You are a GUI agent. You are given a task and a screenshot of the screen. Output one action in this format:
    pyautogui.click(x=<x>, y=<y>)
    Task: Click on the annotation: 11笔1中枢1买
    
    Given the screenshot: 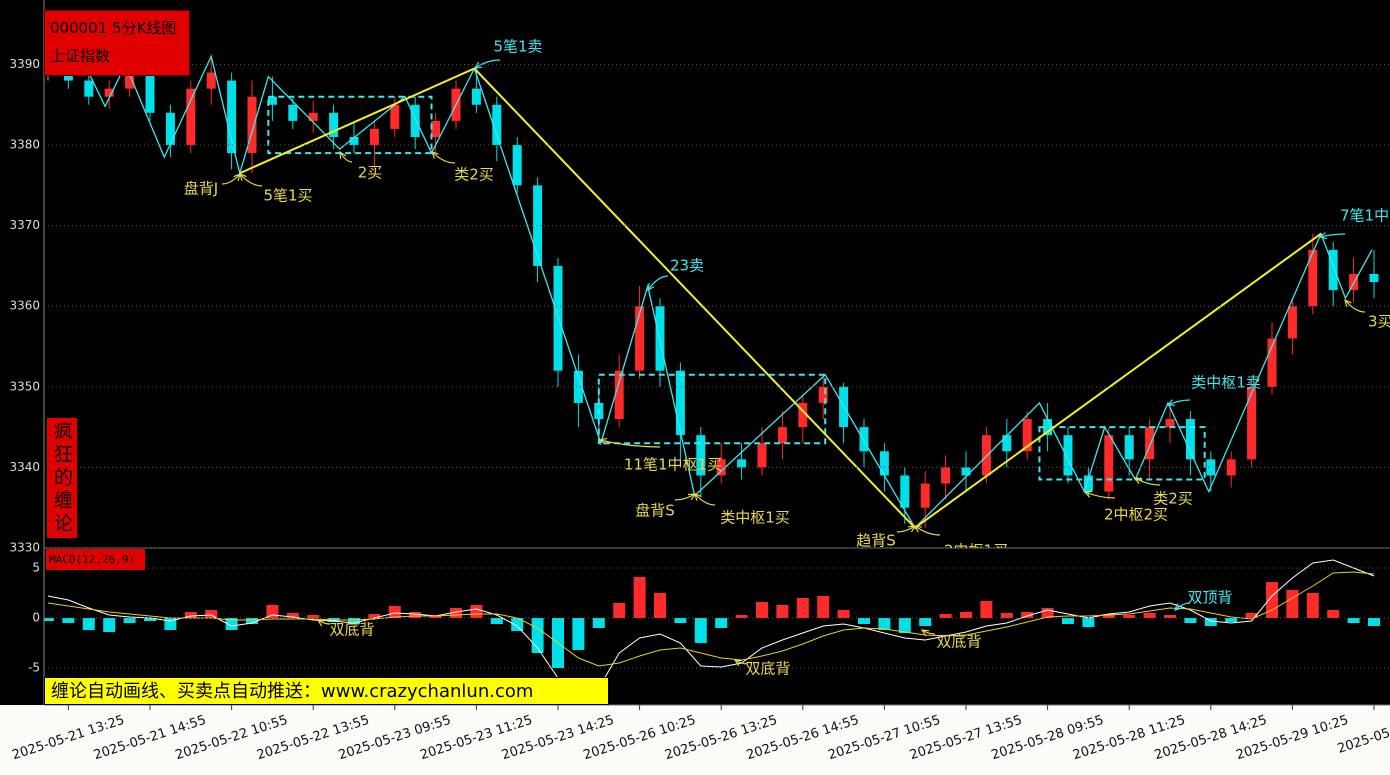 What is the action you would take?
    pyautogui.click(x=673, y=465)
    